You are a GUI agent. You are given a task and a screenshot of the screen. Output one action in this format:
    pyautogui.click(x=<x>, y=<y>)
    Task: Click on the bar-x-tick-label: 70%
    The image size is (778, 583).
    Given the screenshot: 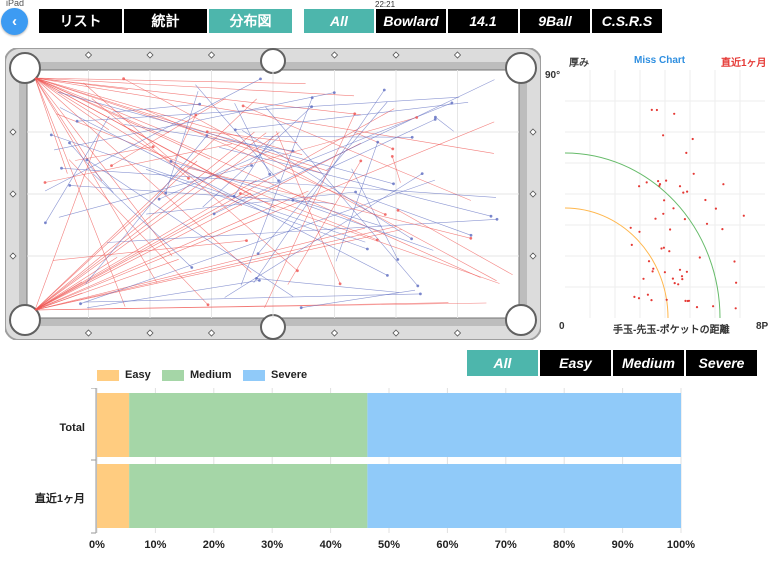 What is the action you would take?
    pyautogui.click(x=505, y=545)
    